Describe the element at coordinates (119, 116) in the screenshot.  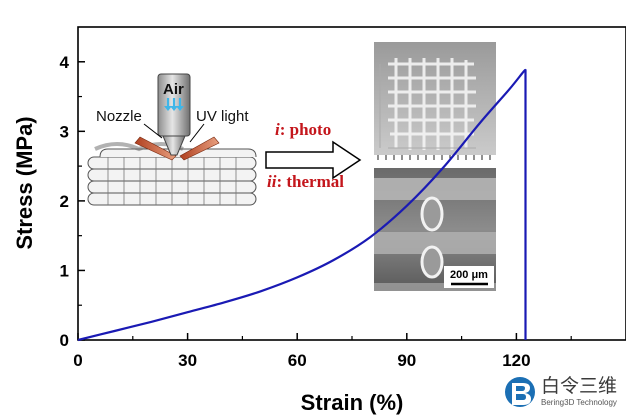
I see `nozzle-label: Nozzle` at that location.